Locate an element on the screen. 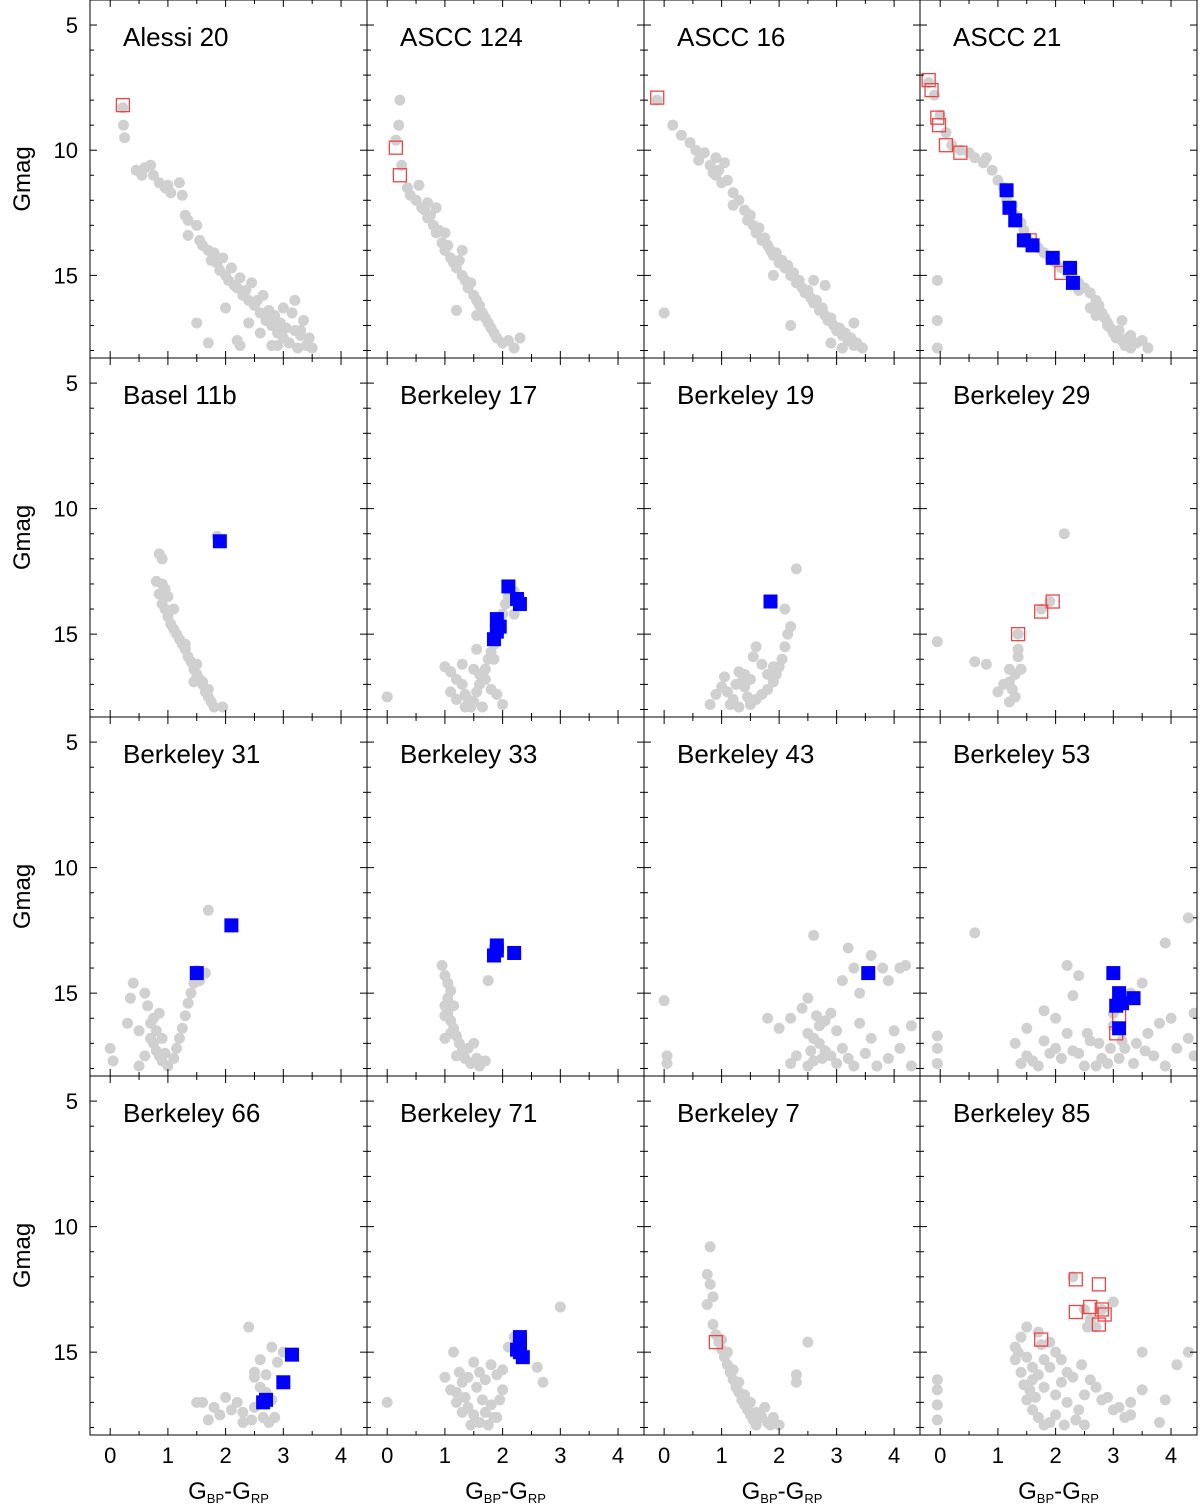  xlabel-sub-bp: BP is located at coordinates (1045, 1498).